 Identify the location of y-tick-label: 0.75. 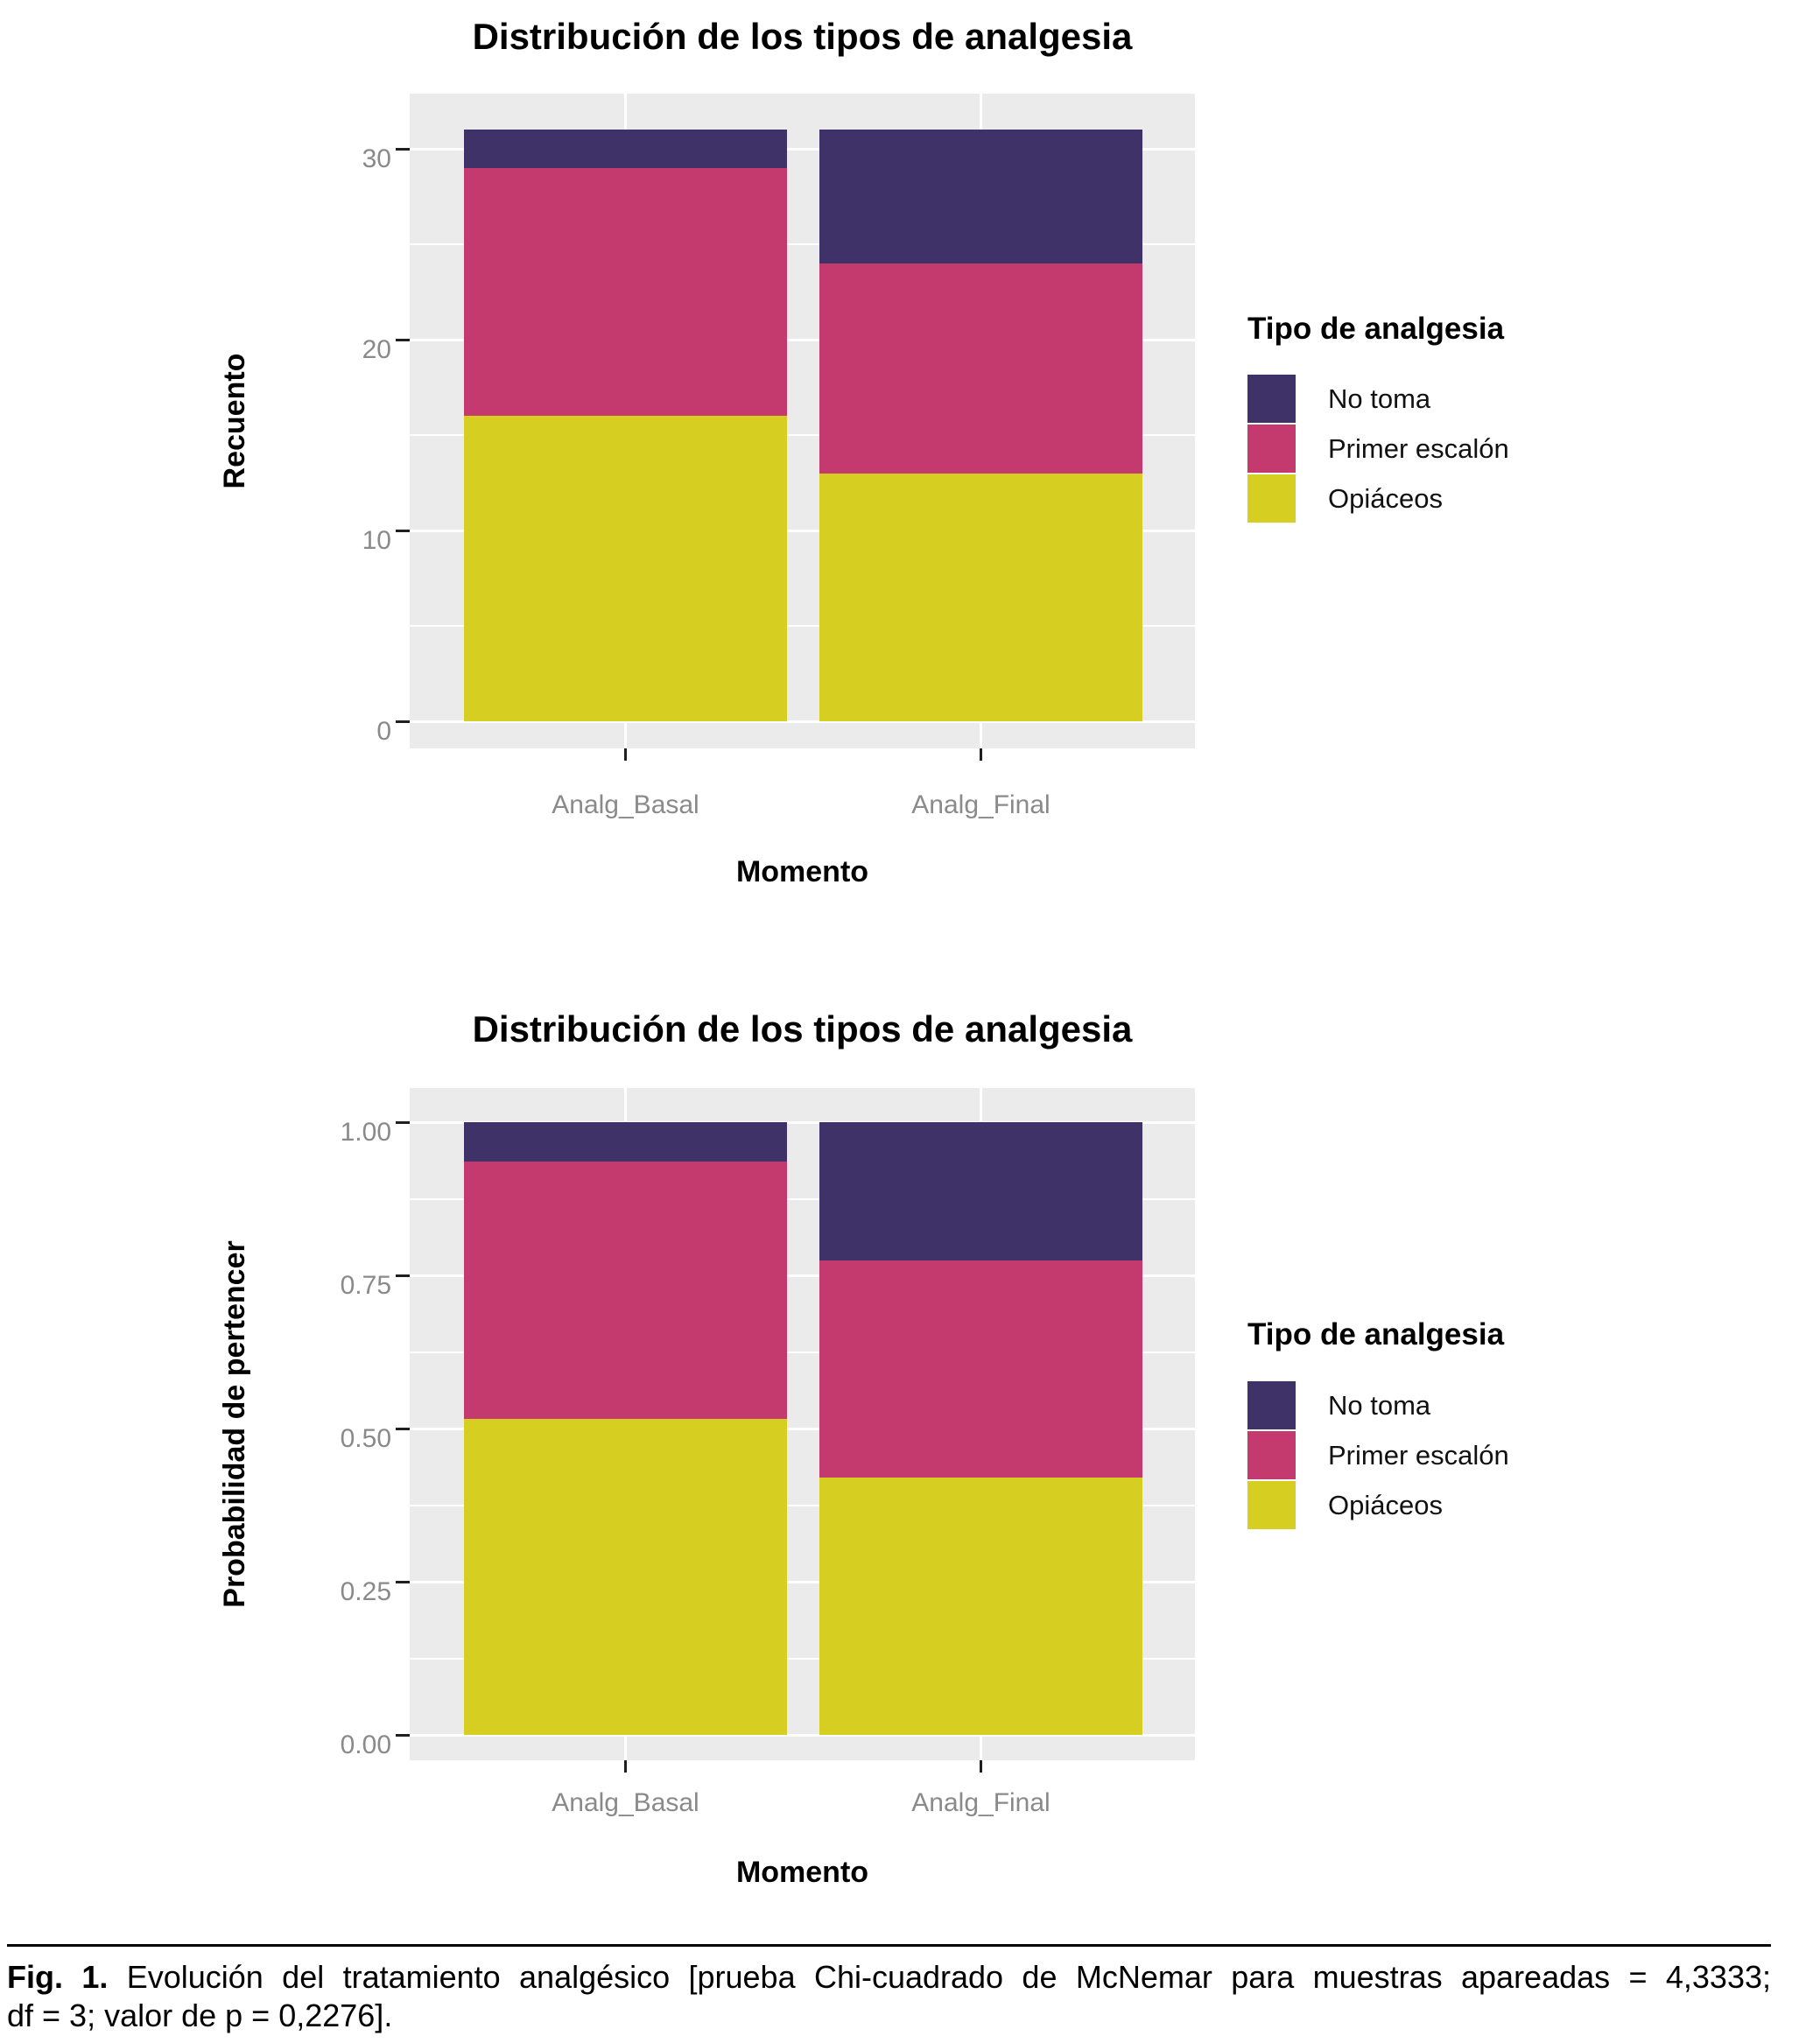
(365, 1286).